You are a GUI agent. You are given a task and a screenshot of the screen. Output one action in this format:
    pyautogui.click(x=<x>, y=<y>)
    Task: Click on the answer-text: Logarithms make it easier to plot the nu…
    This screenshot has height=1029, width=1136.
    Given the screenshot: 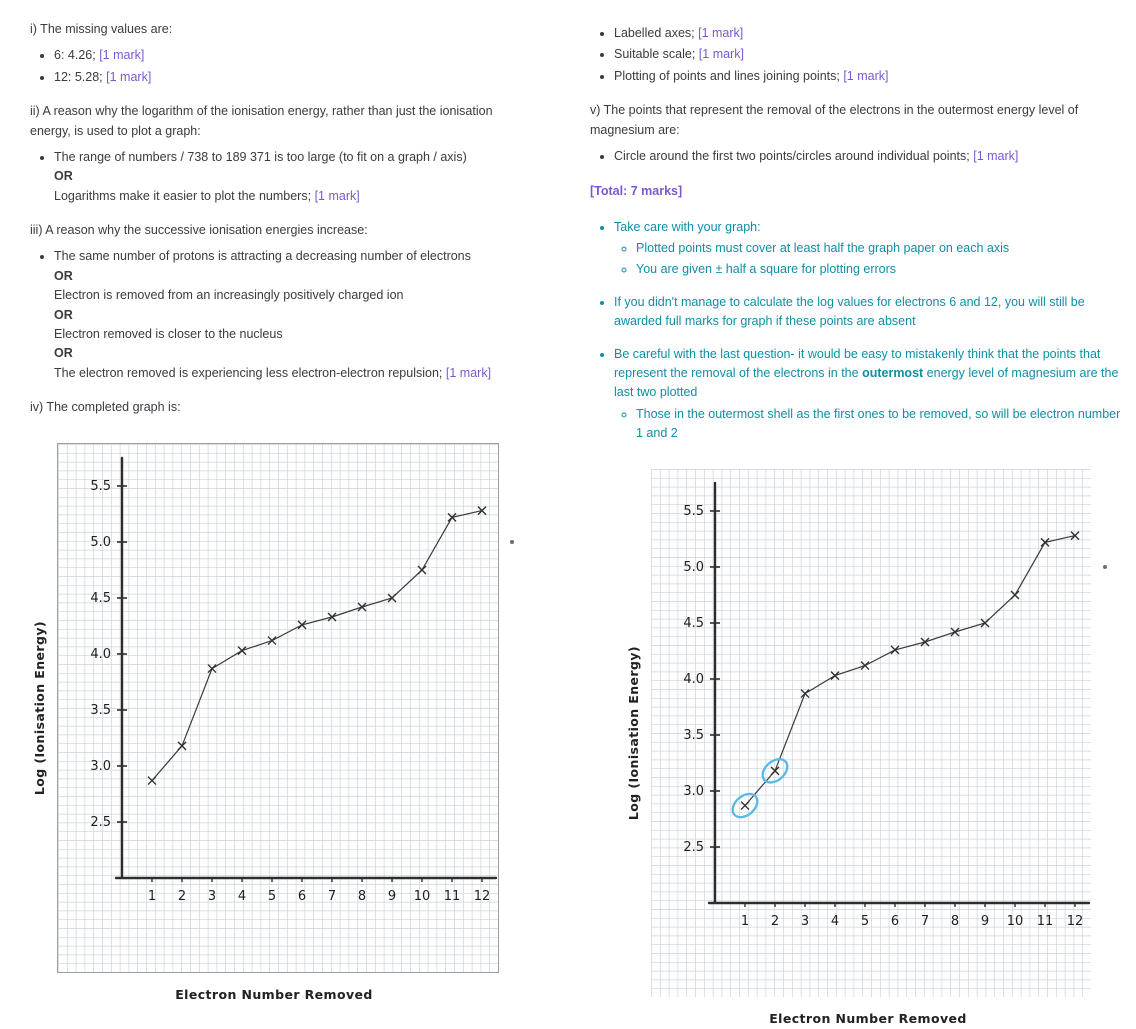 What is the action you would take?
    pyautogui.click(x=183, y=195)
    